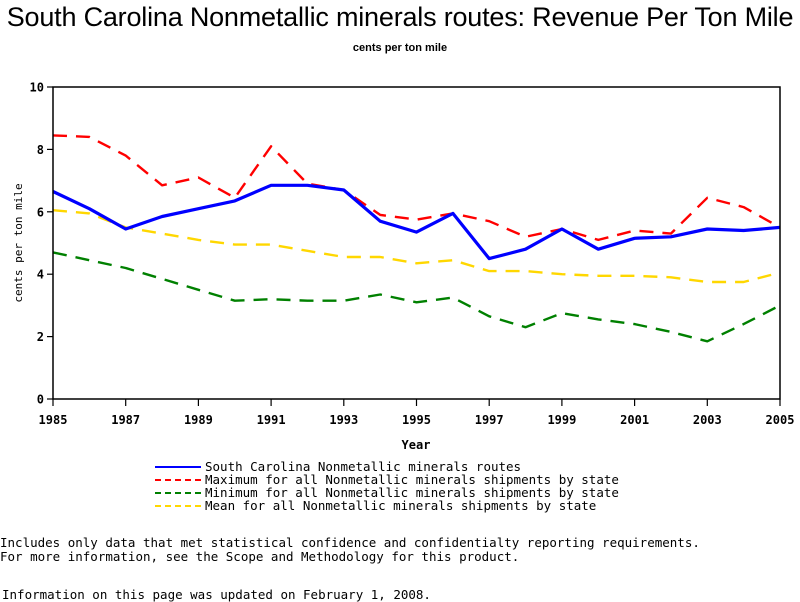 This screenshot has height=602, width=800. What do you see at coordinates (780, 420) in the screenshot?
I see `x-tick-label: 2005` at bounding box center [780, 420].